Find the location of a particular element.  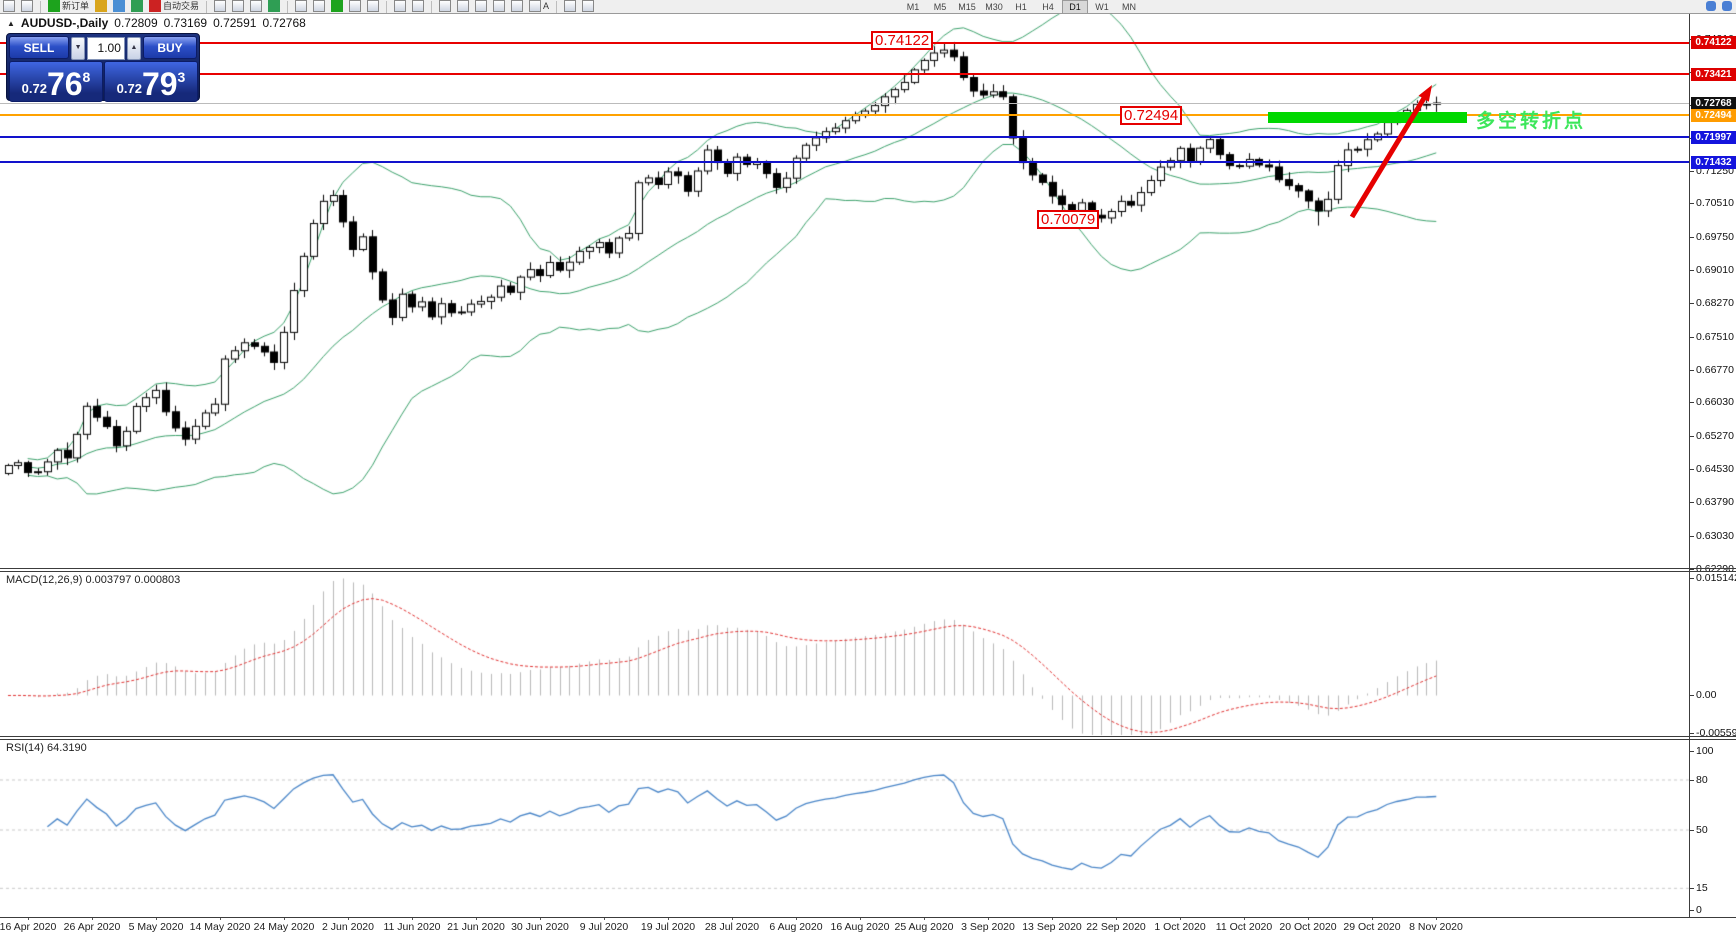

date-label: 5 May 2020 is located at coordinates (156, 927).